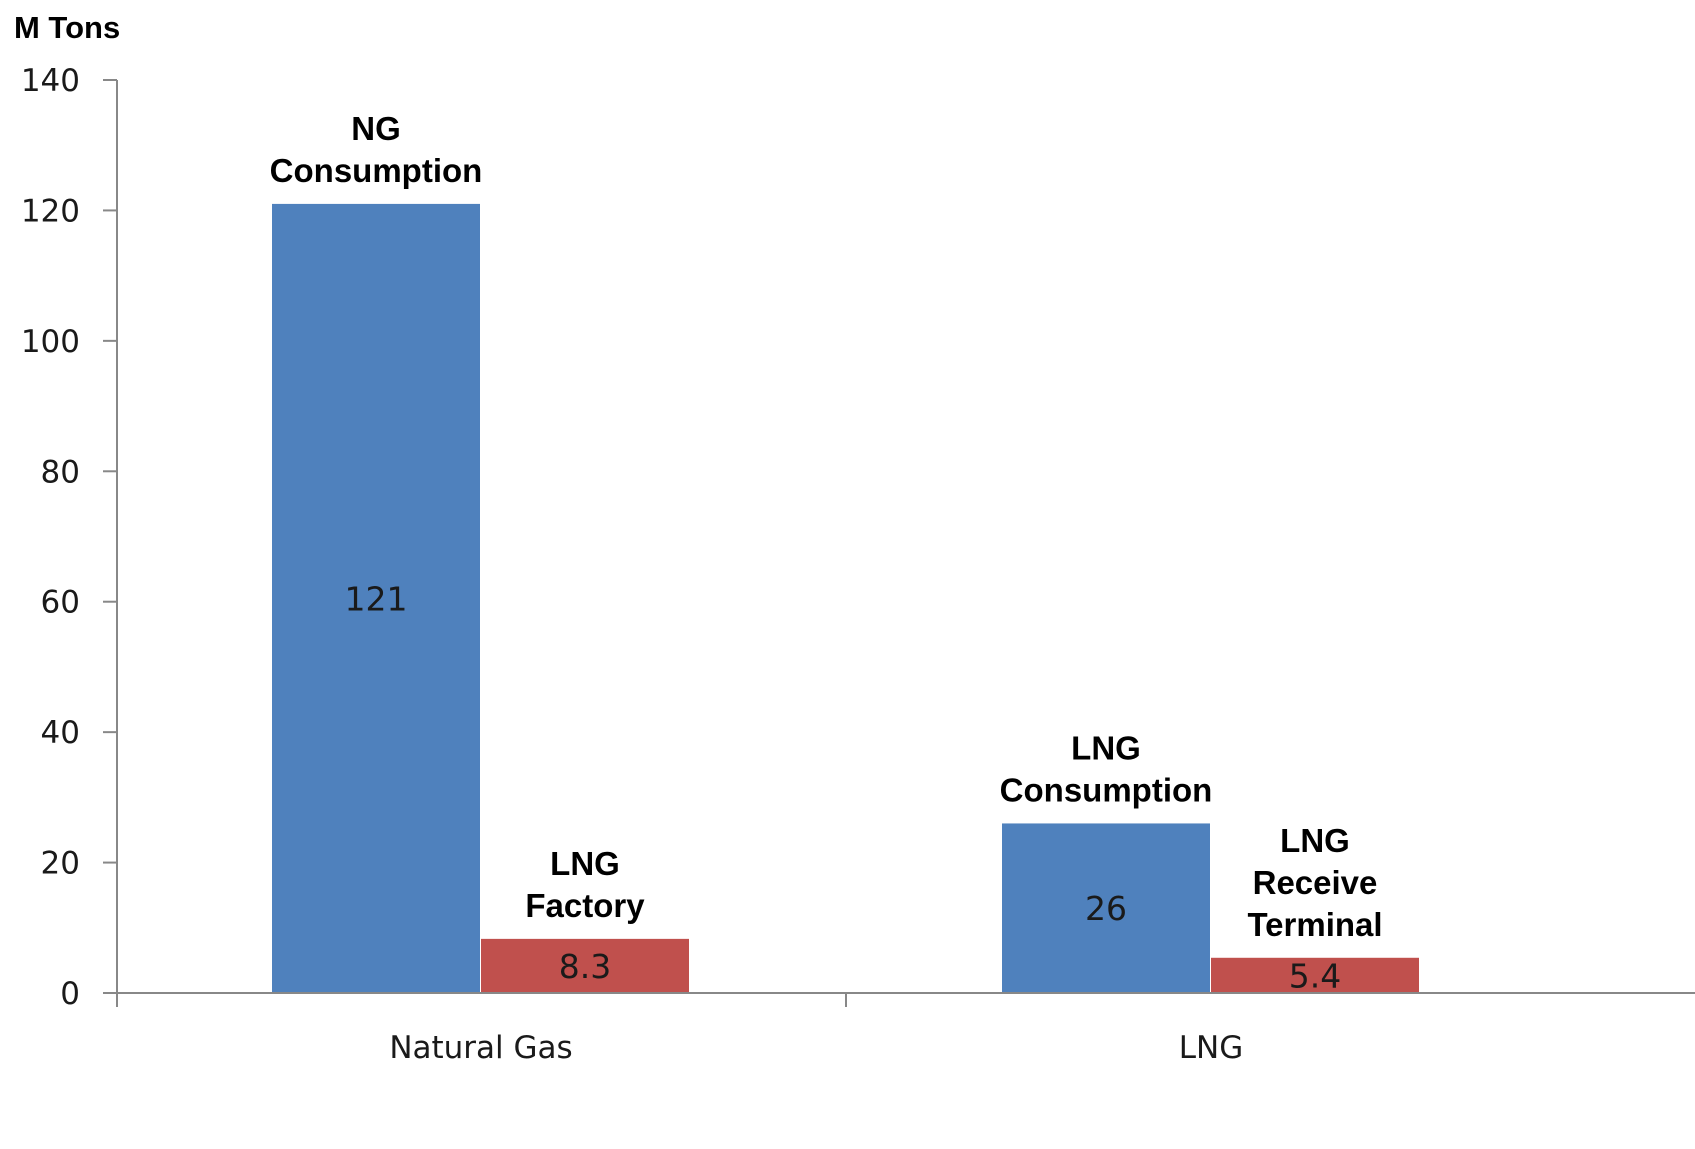  Describe the element at coordinates (50, 211) in the screenshot. I see `y-tick-label: 120` at that location.